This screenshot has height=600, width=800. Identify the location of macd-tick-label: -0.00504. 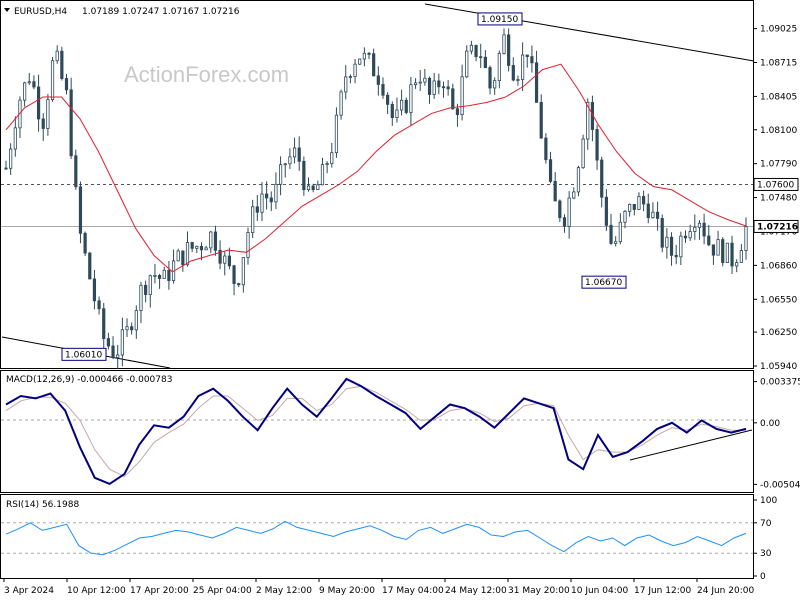
(780, 485).